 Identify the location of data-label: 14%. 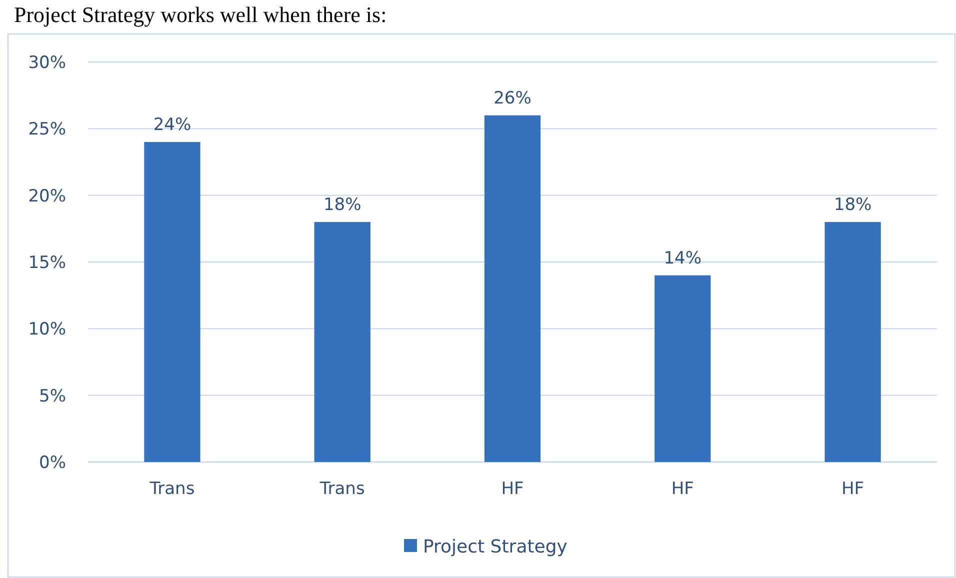
(683, 258).